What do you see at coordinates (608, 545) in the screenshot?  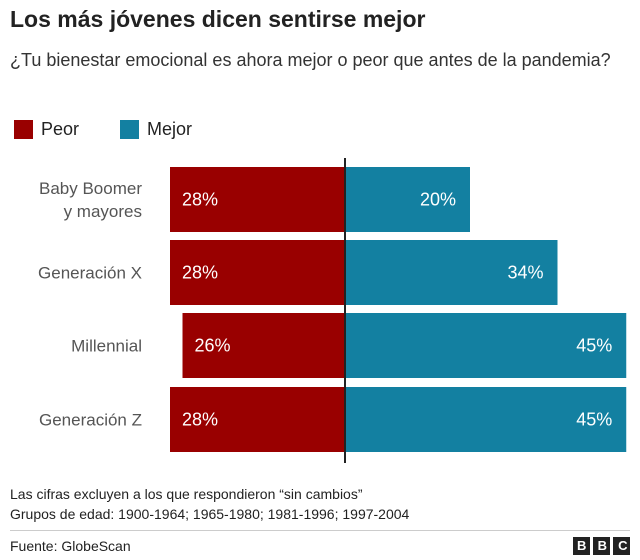 I see `logo-text: BBC` at bounding box center [608, 545].